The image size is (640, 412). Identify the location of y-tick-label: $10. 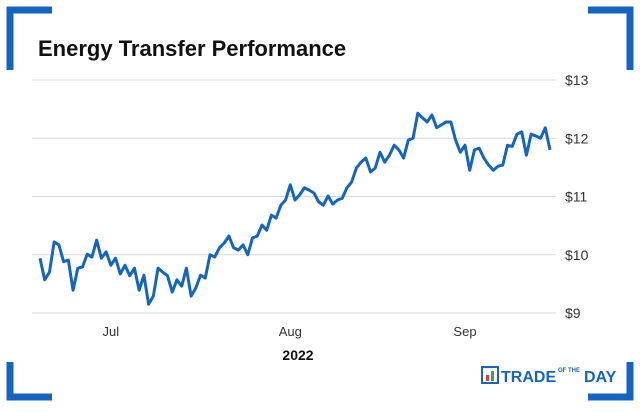
(577, 255).